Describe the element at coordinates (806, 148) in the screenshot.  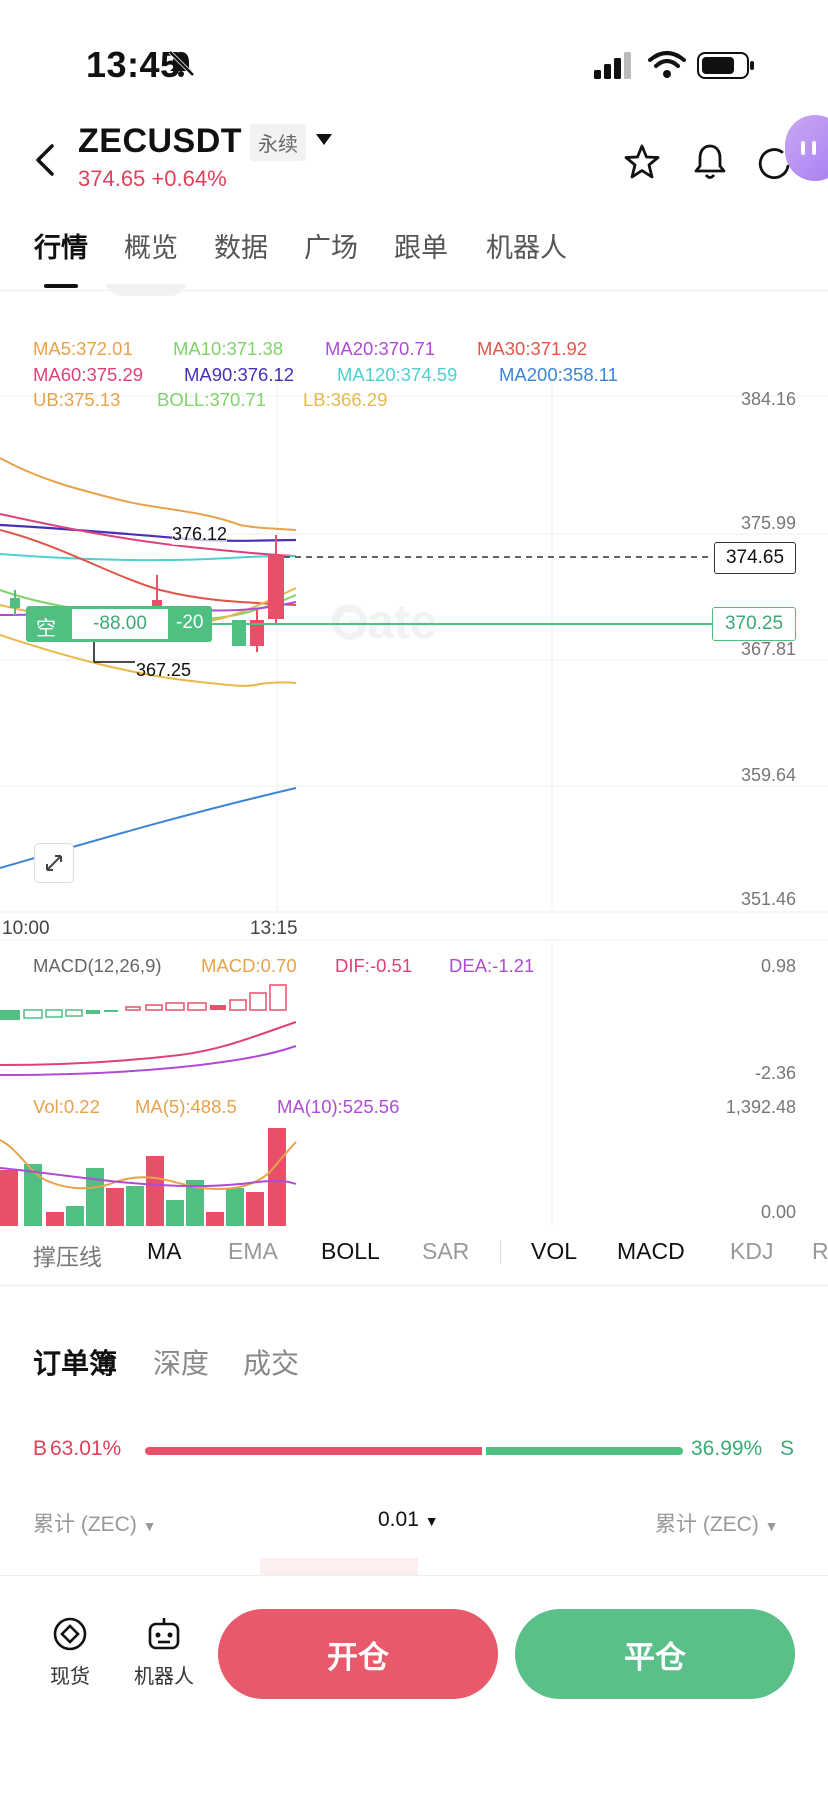
I see `floating-assistant-button` at that location.